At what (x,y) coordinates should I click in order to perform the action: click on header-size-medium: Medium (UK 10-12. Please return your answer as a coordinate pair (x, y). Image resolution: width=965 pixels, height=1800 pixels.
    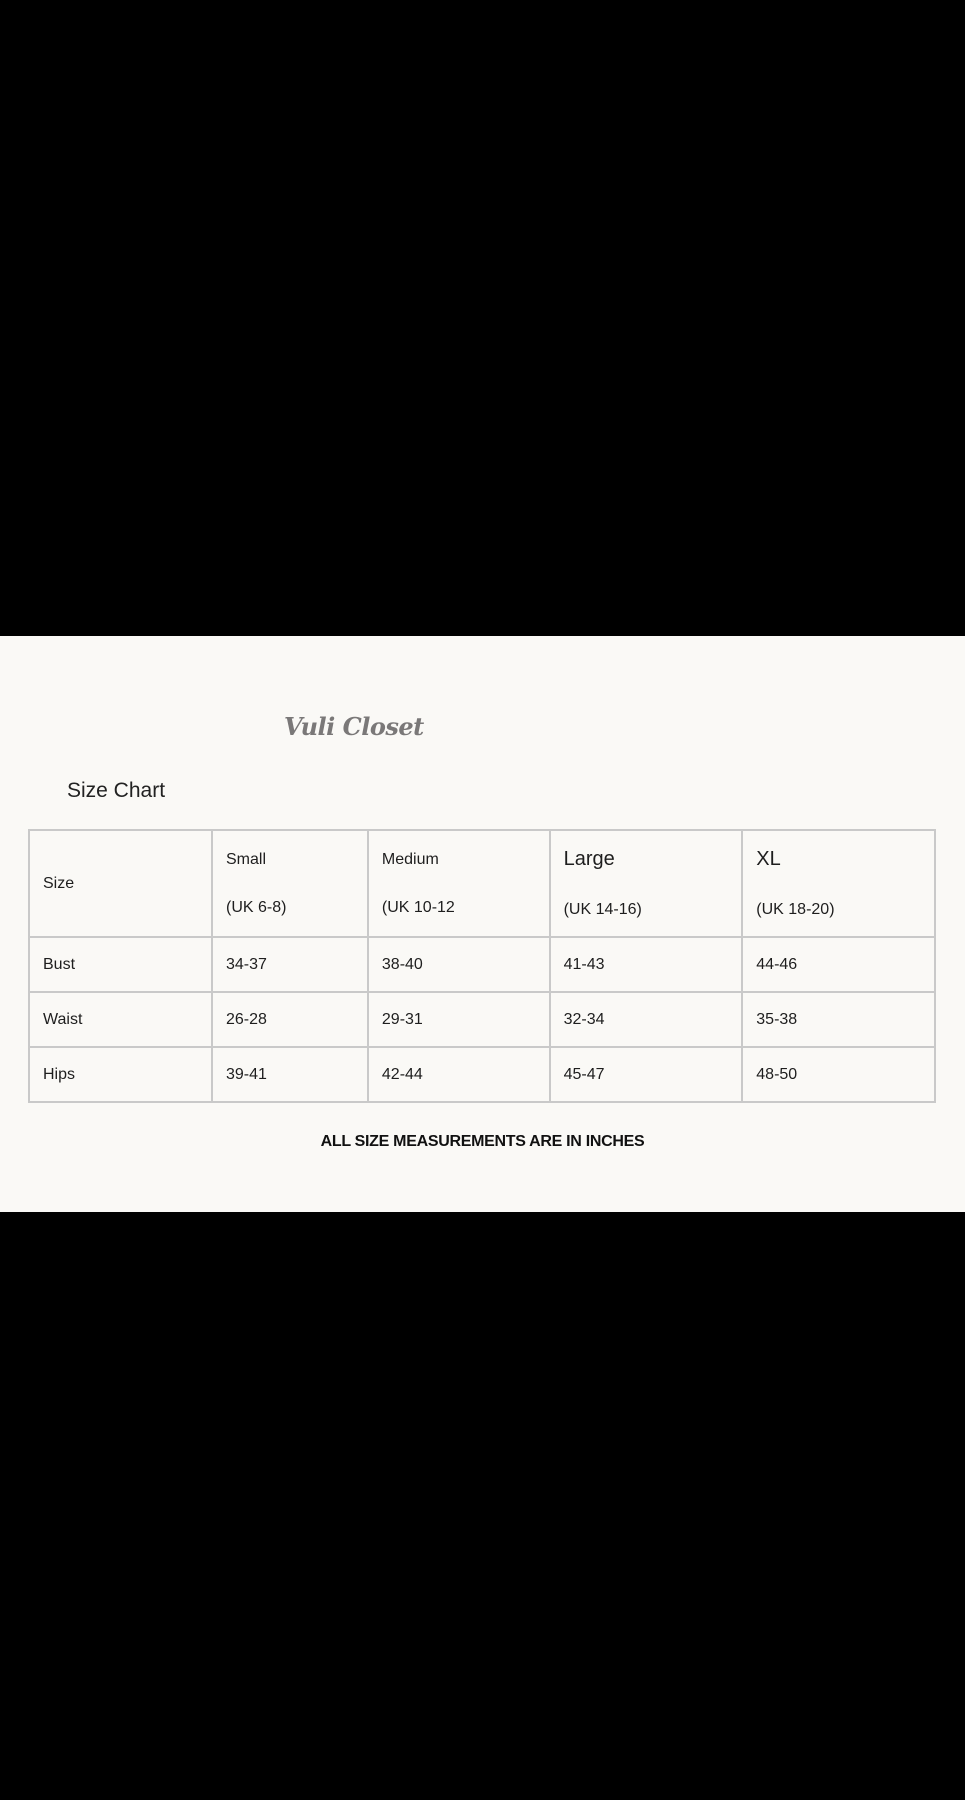
    Looking at the image, I should click on (458, 883).